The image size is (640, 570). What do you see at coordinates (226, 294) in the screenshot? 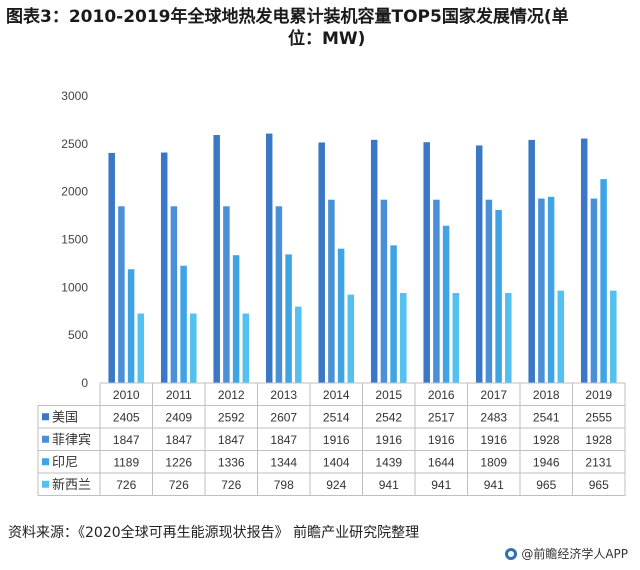
I see `bar-2-2012` at bounding box center [226, 294].